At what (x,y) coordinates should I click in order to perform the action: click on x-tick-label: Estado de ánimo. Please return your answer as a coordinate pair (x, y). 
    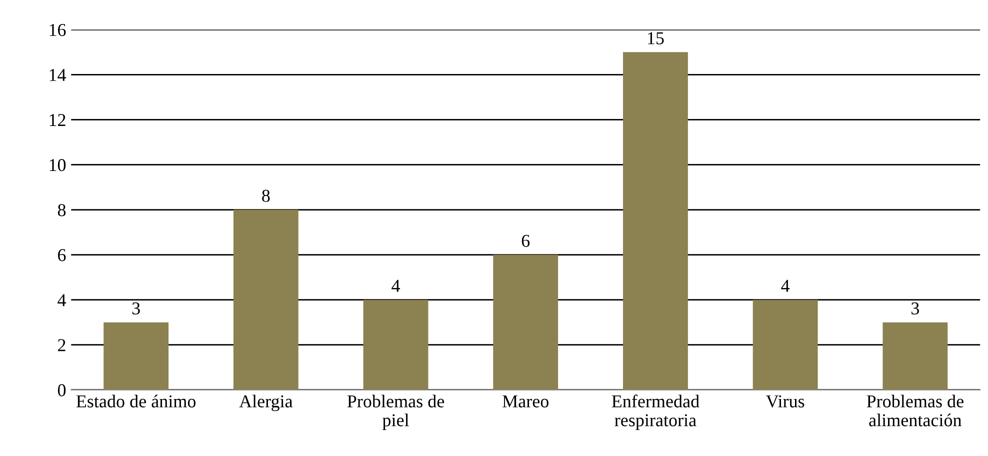
    Looking at the image, I should click on (136, 401).